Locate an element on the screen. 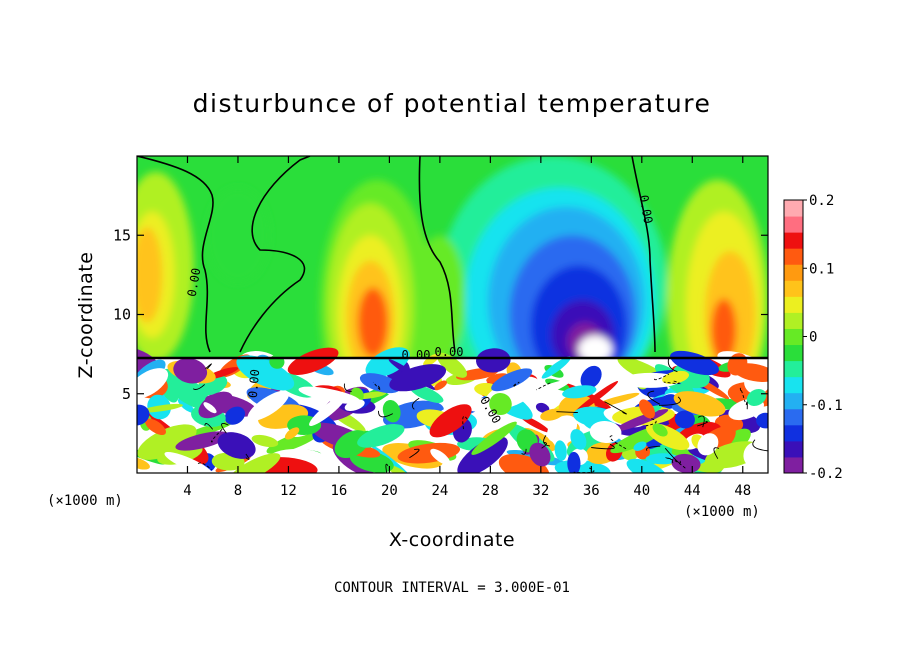  x-tick-label: 20 is located at coordinates (389, 491).